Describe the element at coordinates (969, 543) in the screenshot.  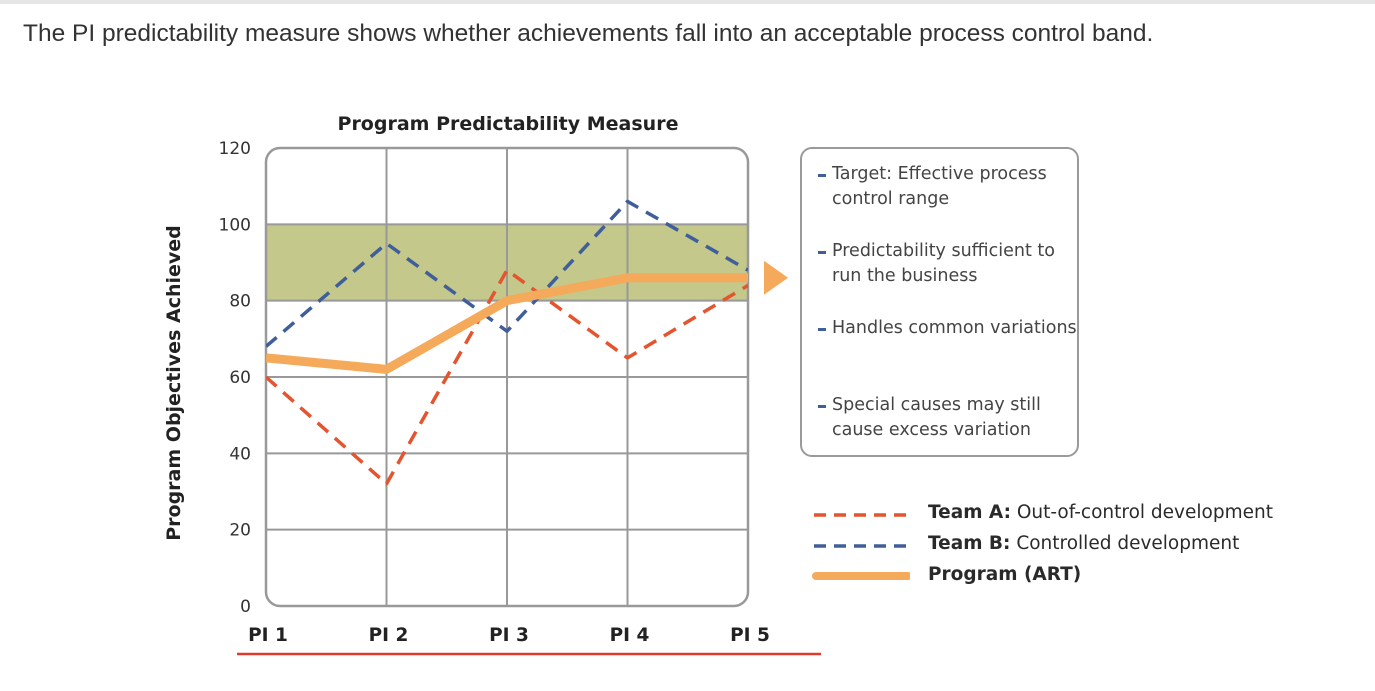
I see `legend-team-b-name: Team B:` at that location.